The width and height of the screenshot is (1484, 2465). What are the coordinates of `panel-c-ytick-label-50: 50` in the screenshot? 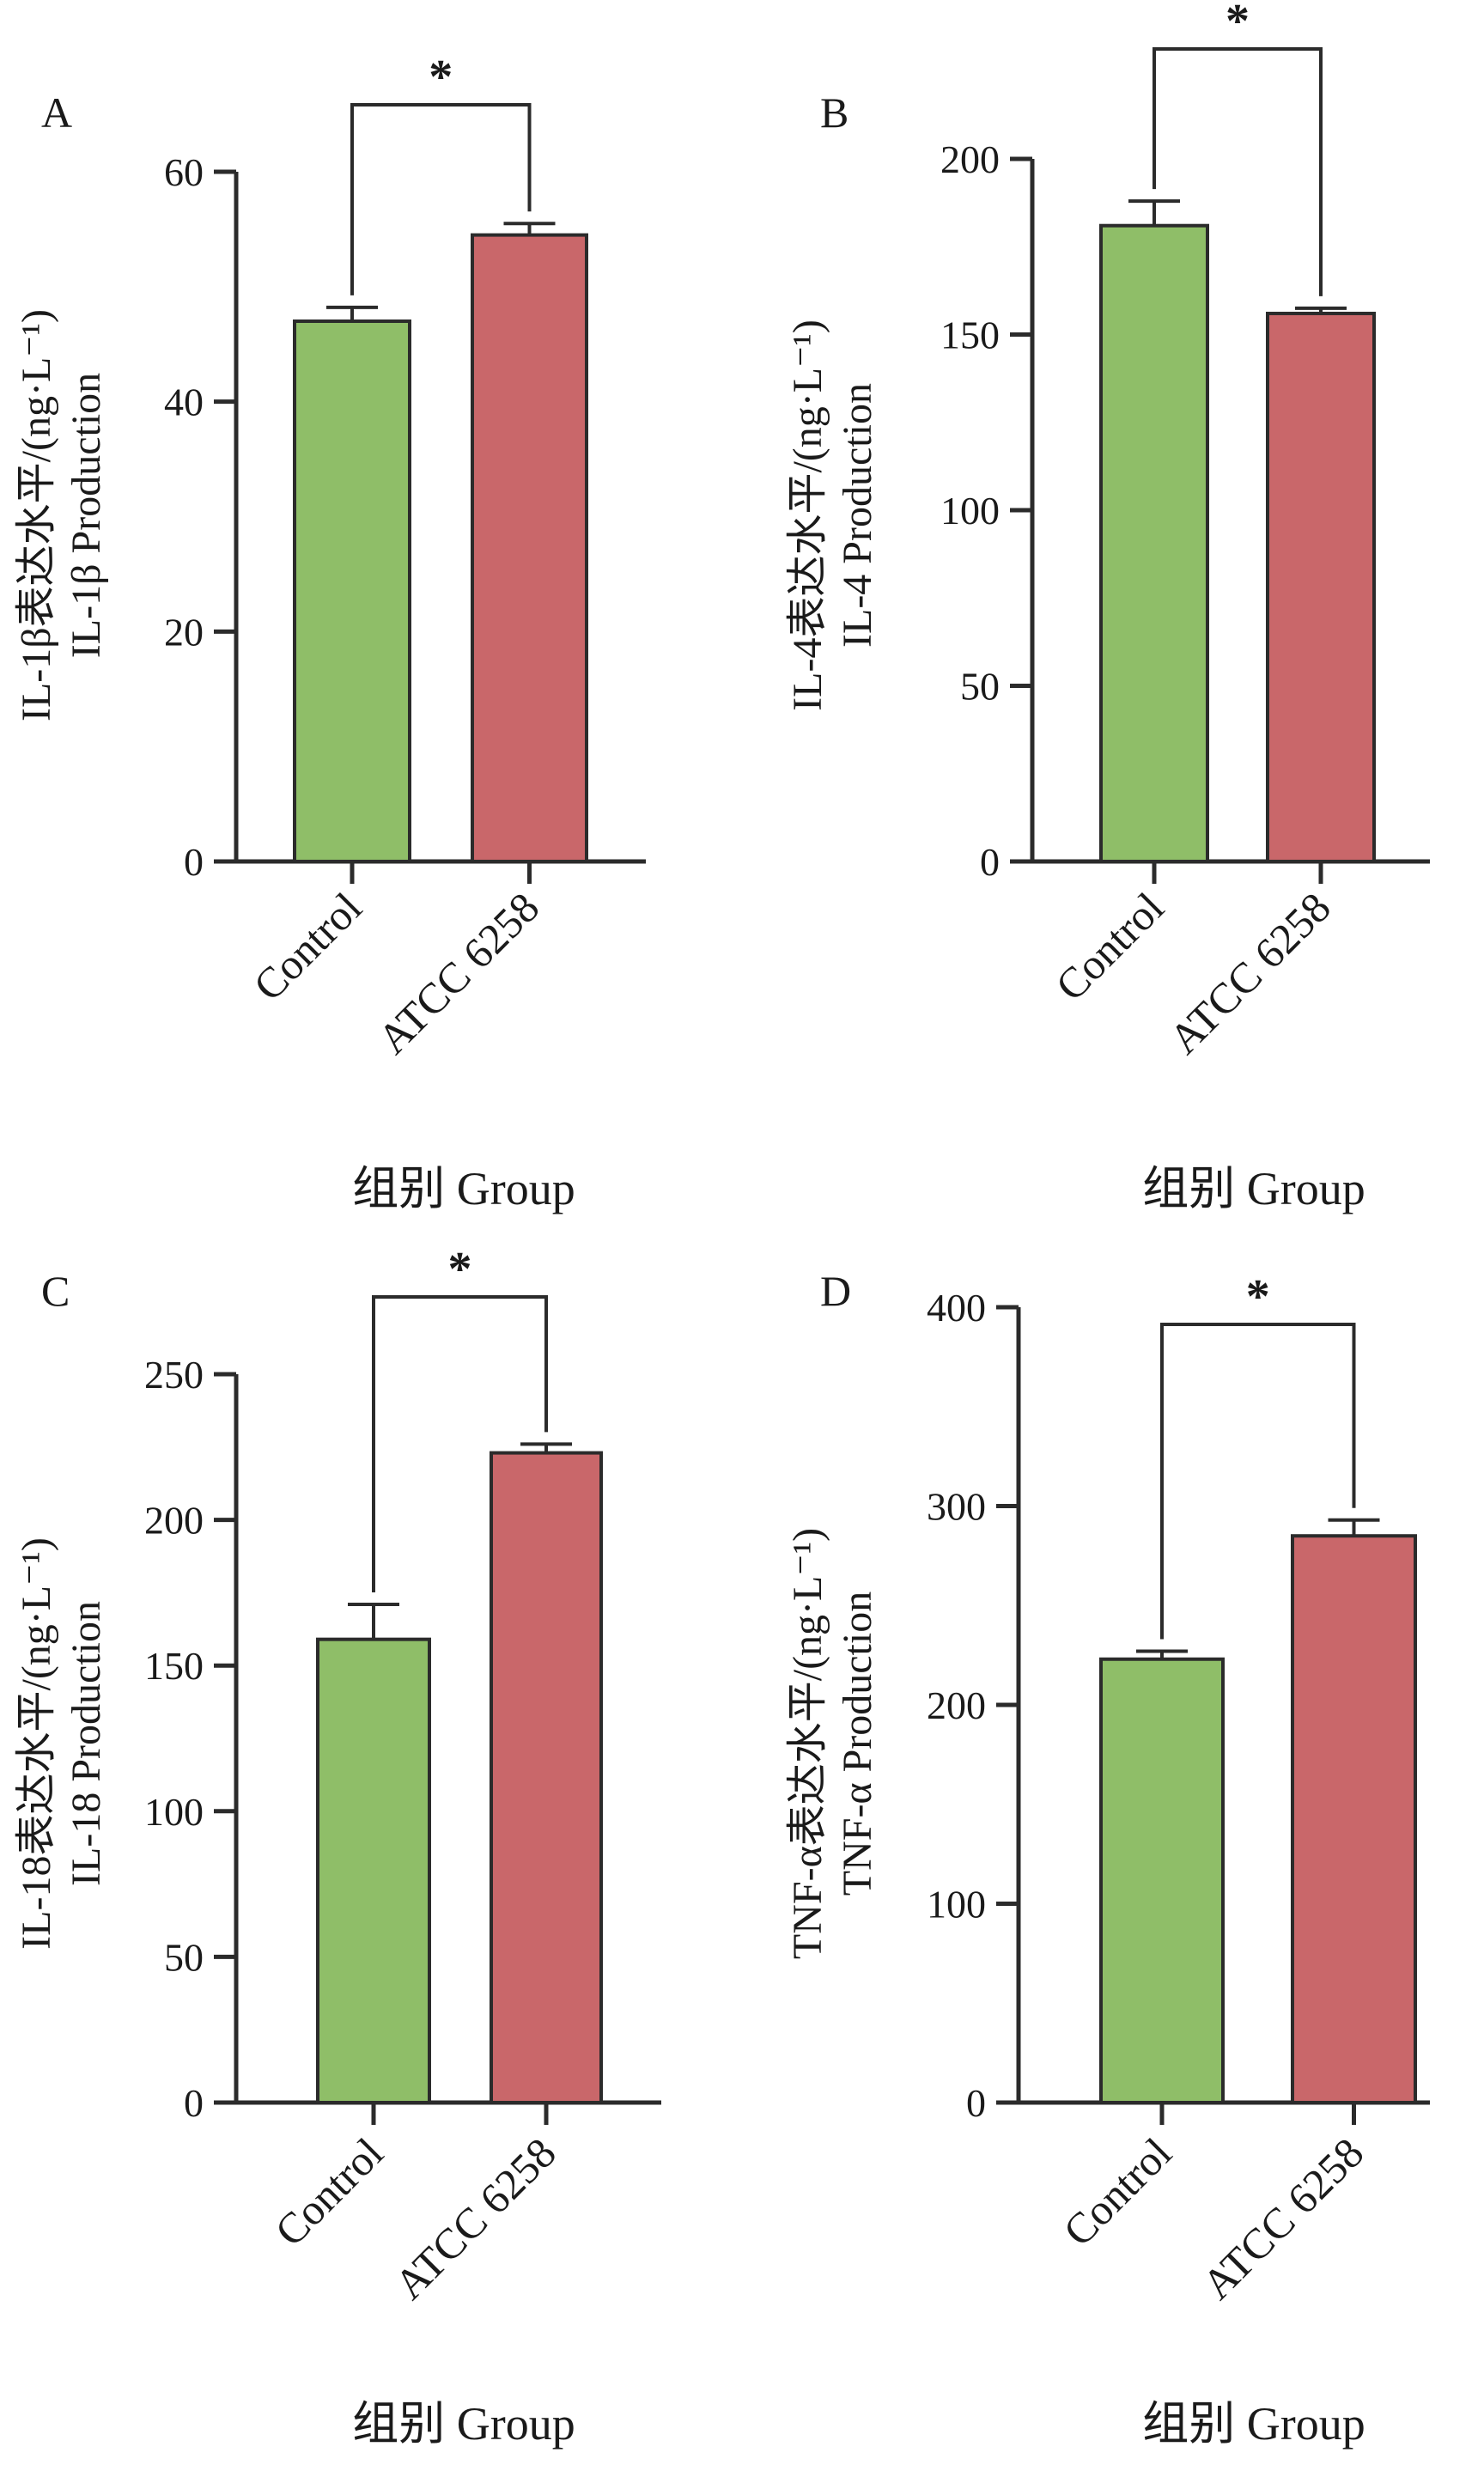 It's located at (184, 1957).